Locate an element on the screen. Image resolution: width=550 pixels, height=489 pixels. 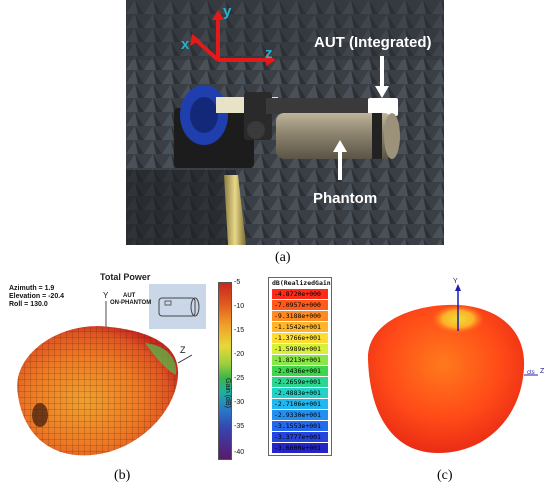
colorbar-tick: -20 is located at coordinates (239, 354).